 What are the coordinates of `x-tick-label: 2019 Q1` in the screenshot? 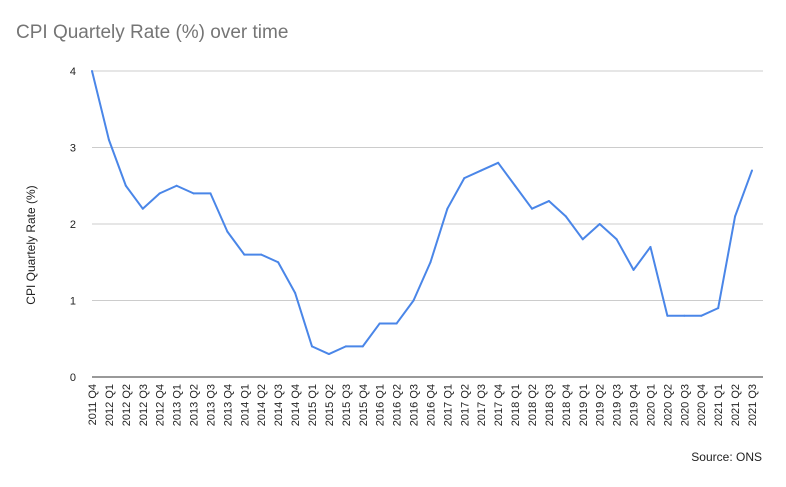 It's located at (584, 405).